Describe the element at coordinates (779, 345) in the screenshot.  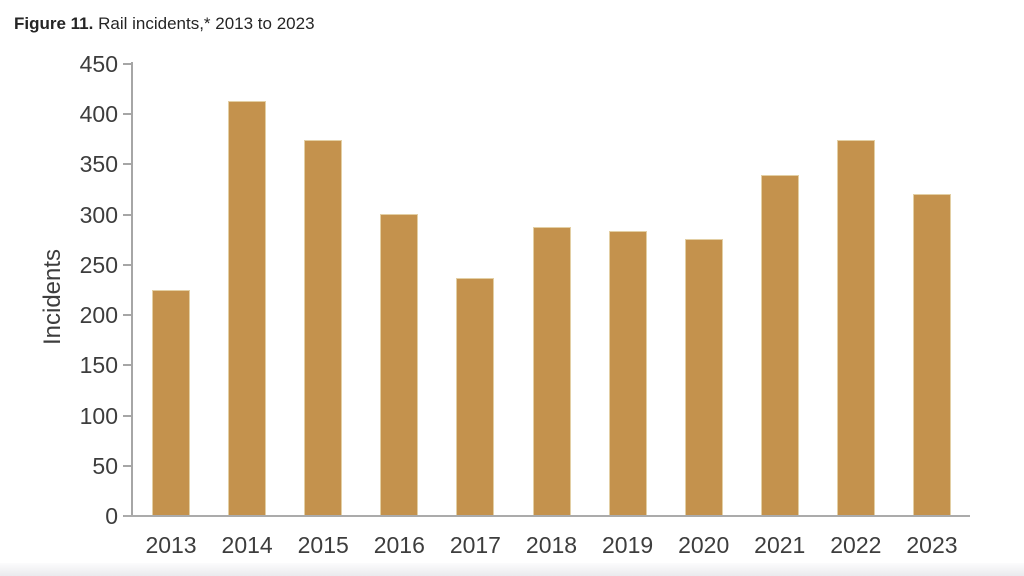
I see `bar-2021` at that location.